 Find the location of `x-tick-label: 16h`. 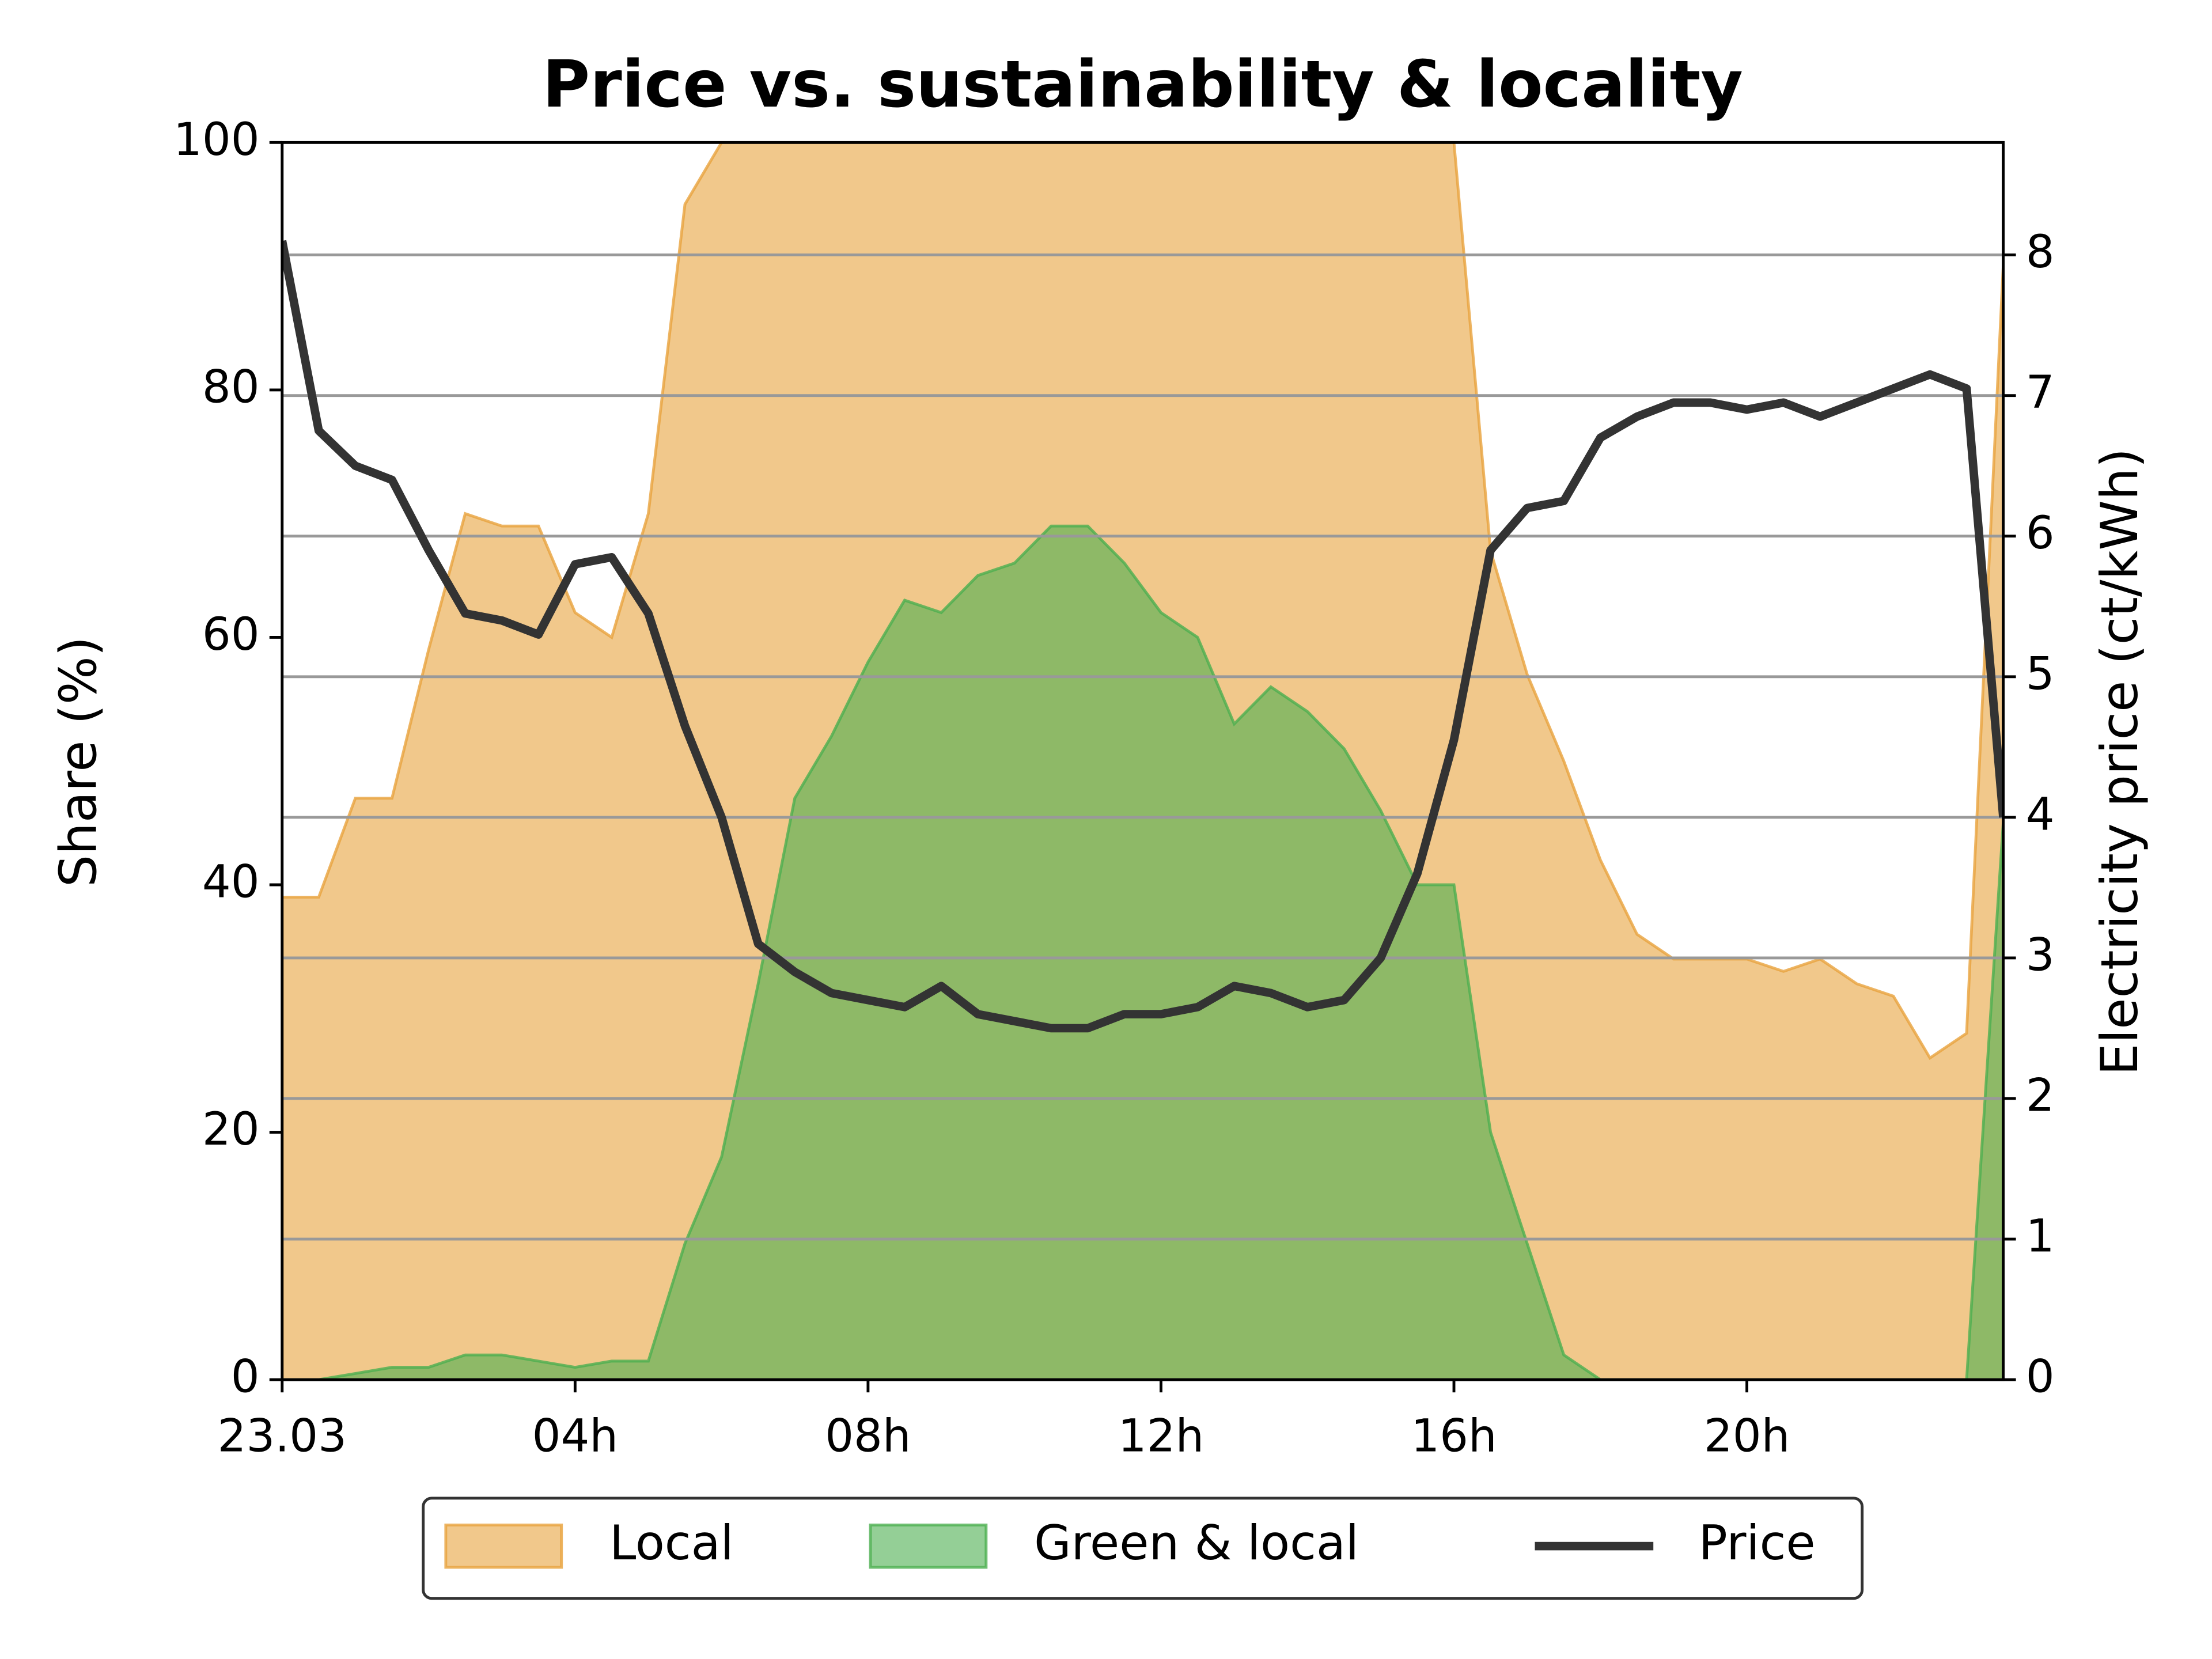

x-tick-label: 16h is located at coordinates (1454, 1436).